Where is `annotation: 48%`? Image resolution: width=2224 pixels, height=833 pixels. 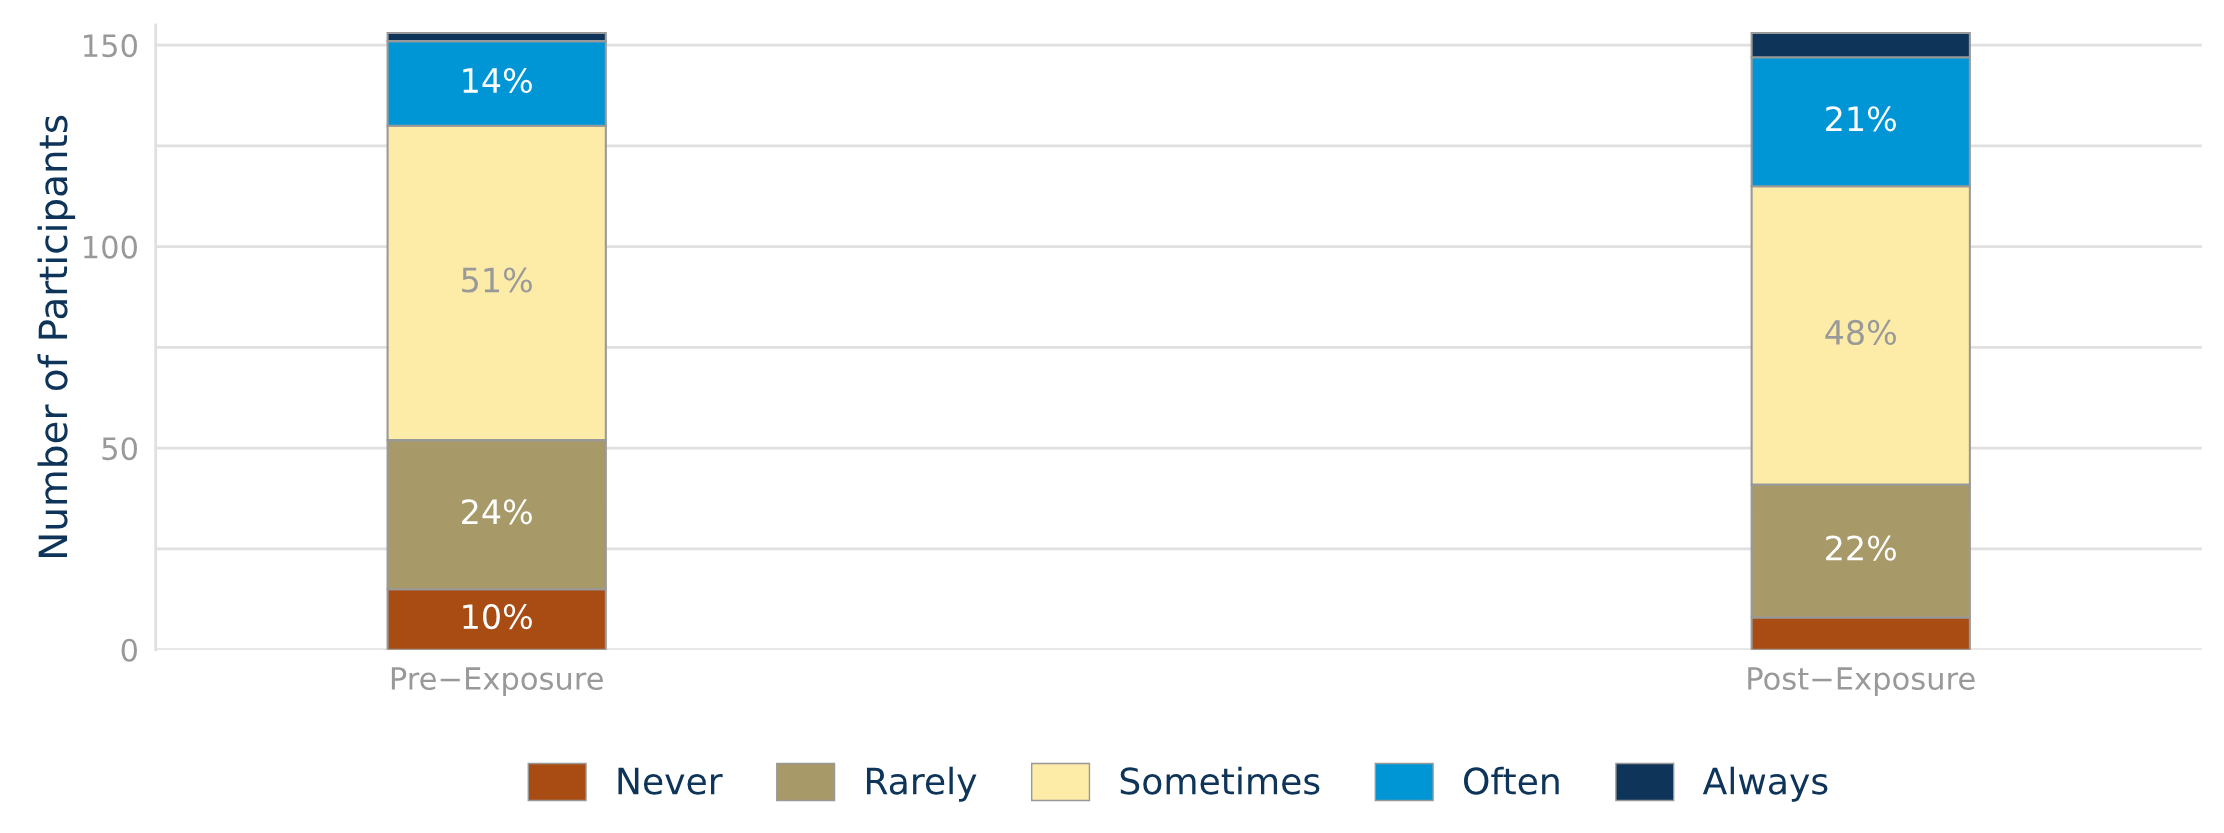 annotation: 48% is located at coordinates (1860, 332).